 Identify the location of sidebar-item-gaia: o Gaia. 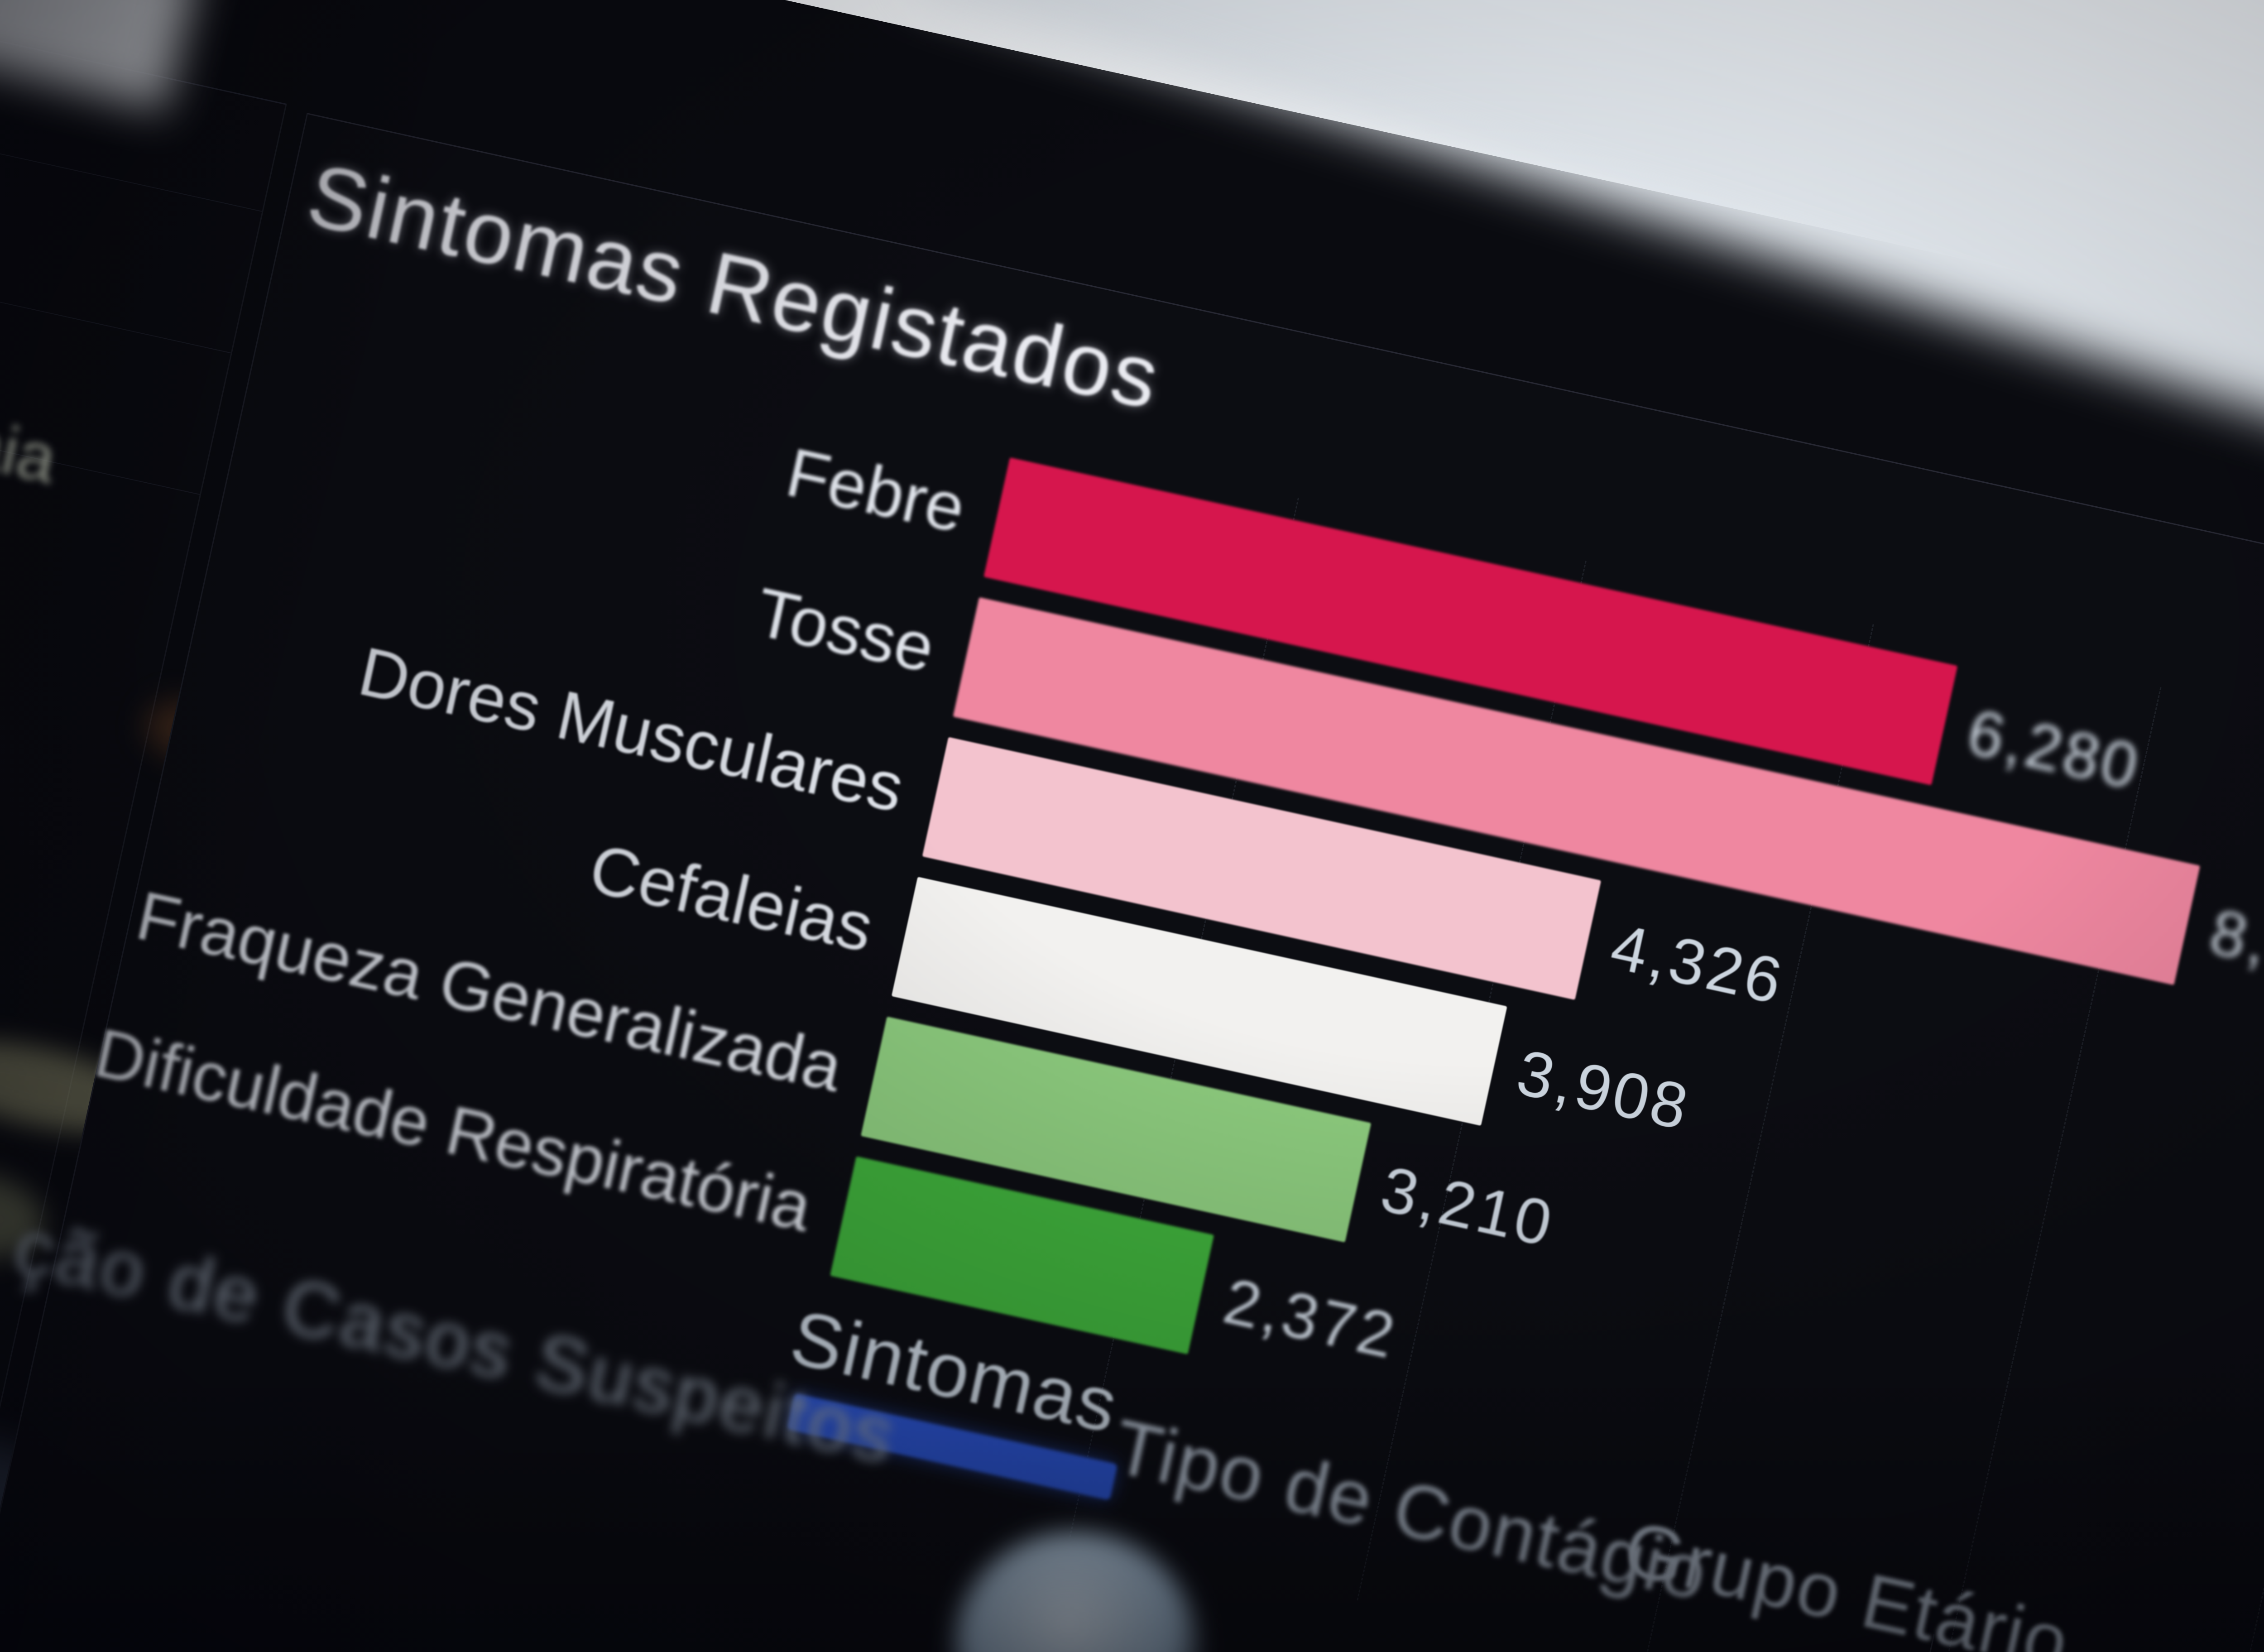
(32, 439).